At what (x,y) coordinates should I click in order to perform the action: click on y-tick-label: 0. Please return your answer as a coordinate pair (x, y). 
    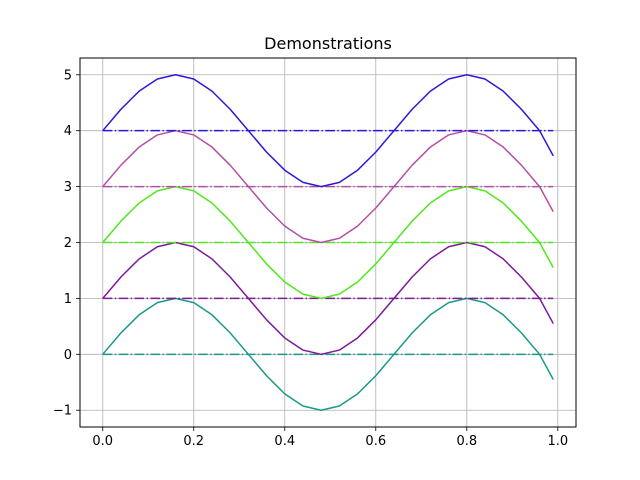
    Looking at the image, I should click on (68, 355).